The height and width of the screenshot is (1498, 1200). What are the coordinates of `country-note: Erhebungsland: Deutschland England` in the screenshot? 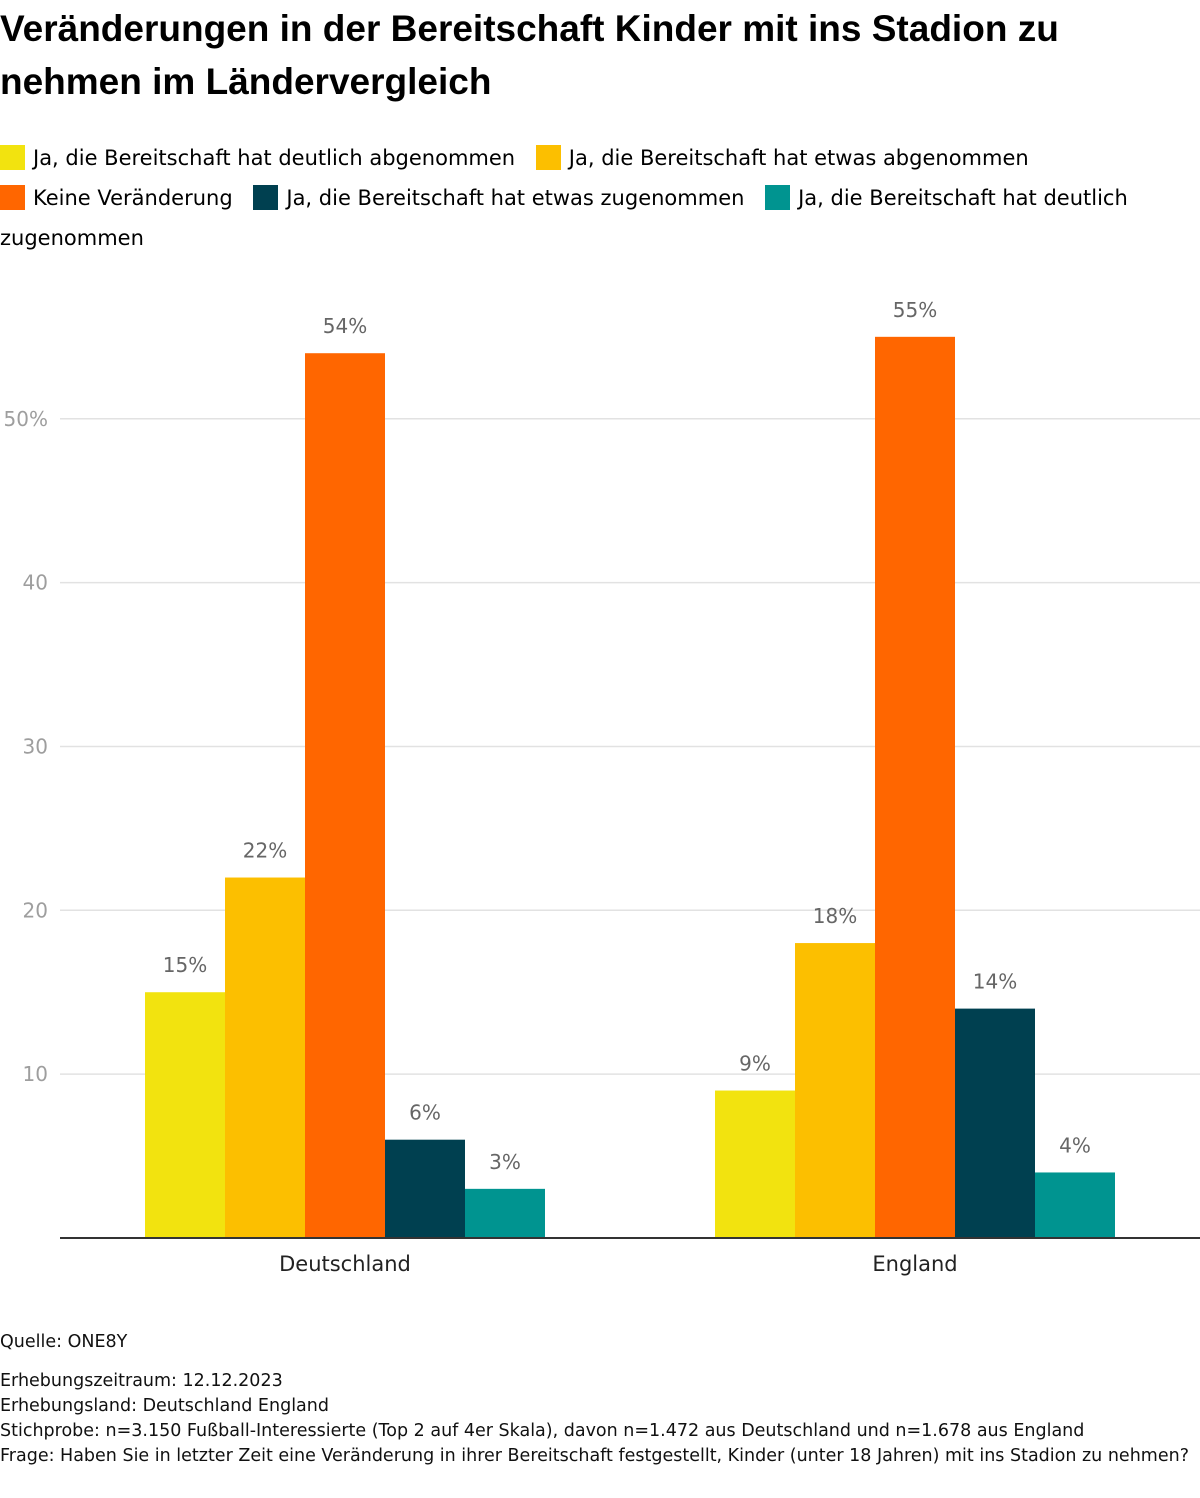 It's located at (164, 1406).